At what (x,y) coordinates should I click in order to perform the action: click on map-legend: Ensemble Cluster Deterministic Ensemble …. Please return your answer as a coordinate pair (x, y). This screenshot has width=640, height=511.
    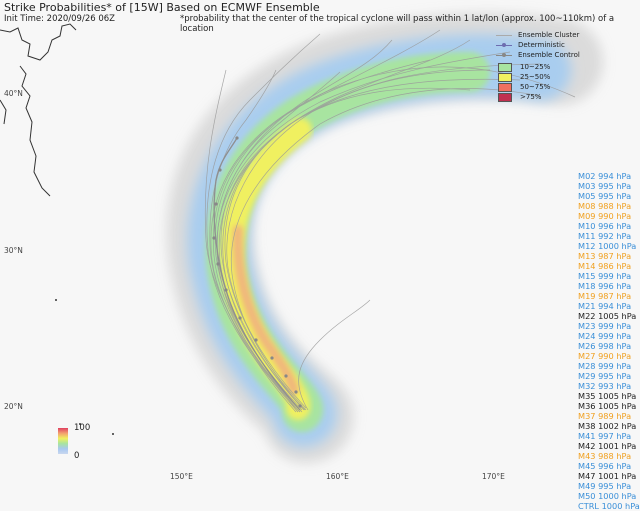
    Looking at the image, I should click on (551, 66).